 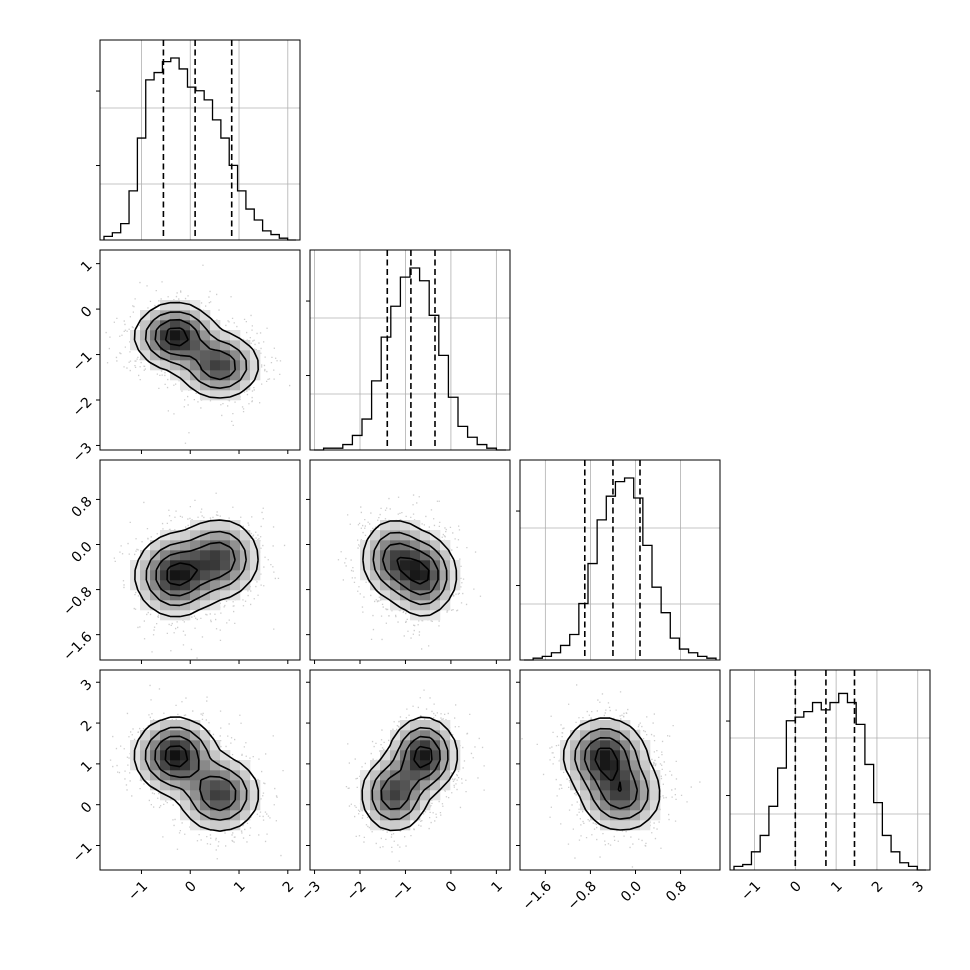 What do you see at coordinates (82, 552) in the screenshot?
I see `y-tick-label: 0.0` at bounding box center [82, 552].